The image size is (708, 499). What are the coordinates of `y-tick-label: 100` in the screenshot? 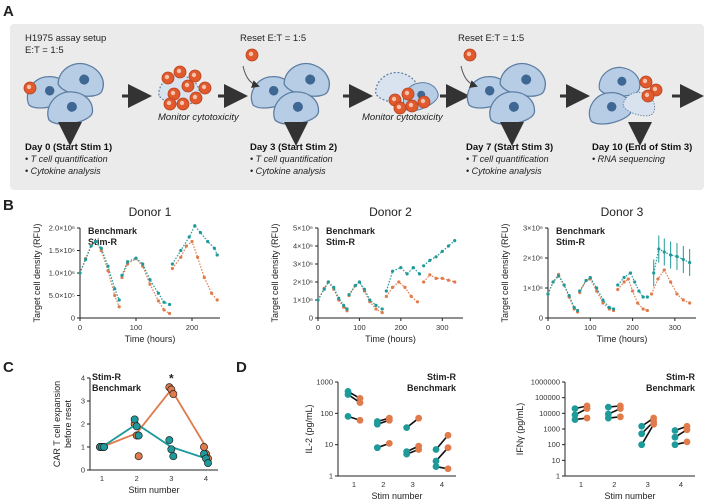 It's located at (553, 444).